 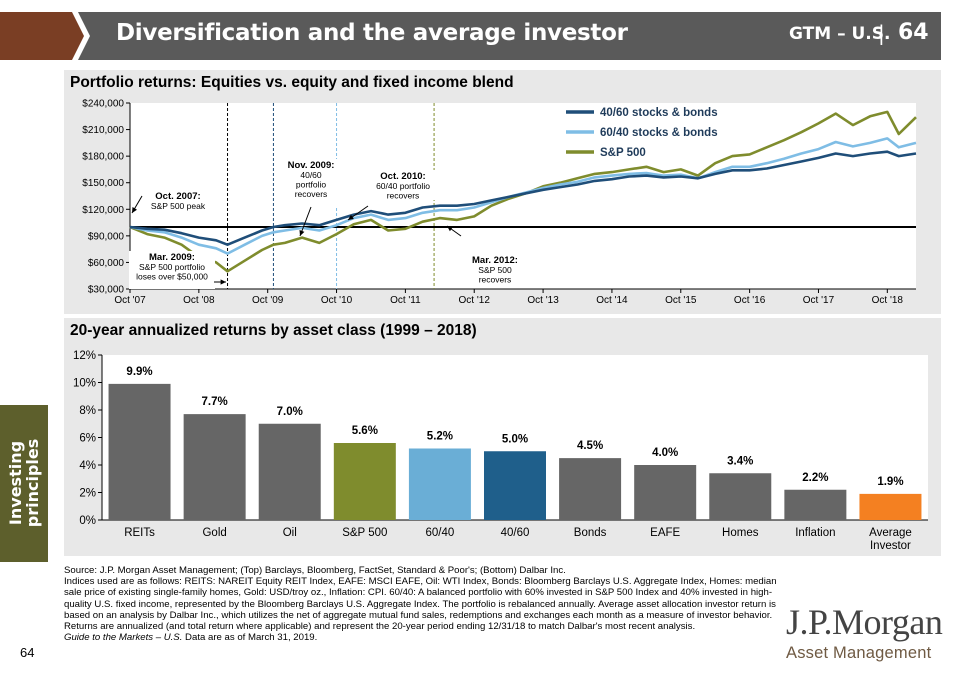 I want to click on header-page-number: 64, so click(x=913, y=32).